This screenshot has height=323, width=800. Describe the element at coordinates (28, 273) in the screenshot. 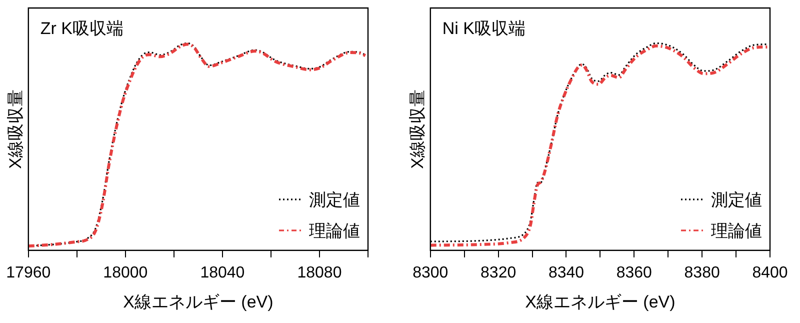

I see `x-tick-label: 17960` at that location.